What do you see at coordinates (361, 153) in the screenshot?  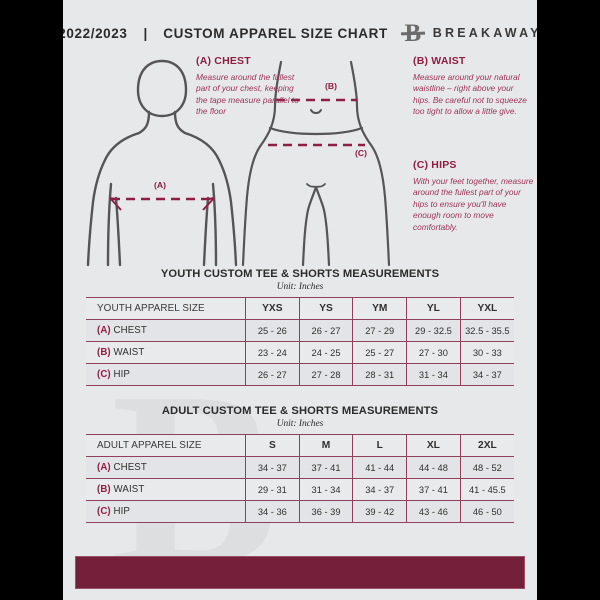 I see `hip-label: (C)` at bounding box center [361, 153].